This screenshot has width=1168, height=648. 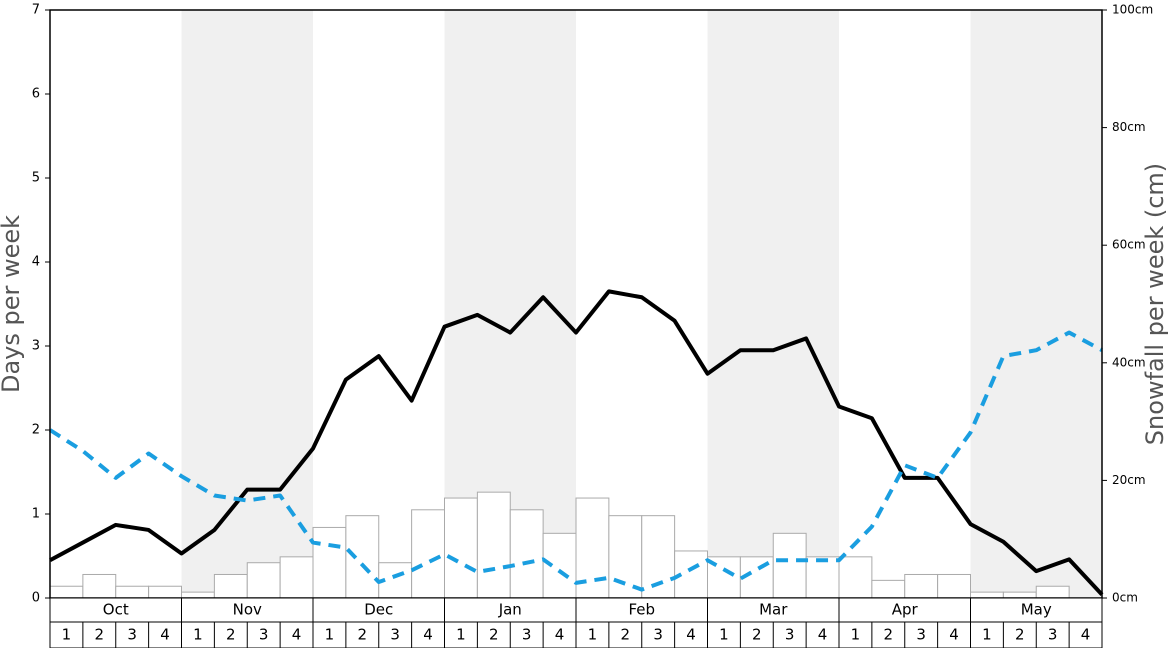 I want to click on y2-tick-label: 0cm, so click(x=1125, y=598).